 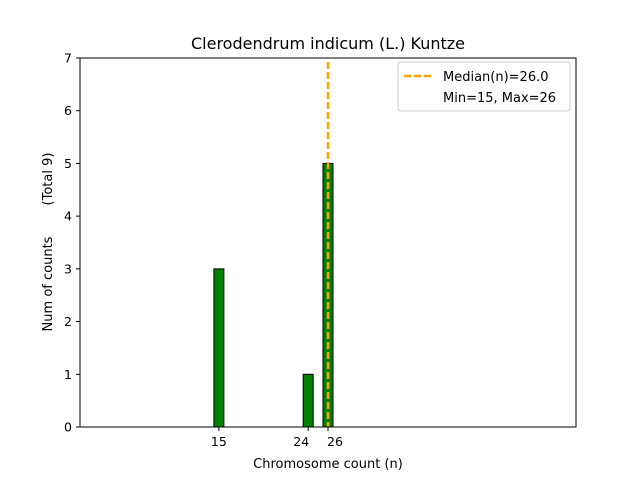 I want to click on legend: Median(n)=26.0 Min=15, Max=26, so click(x=484, y=86).